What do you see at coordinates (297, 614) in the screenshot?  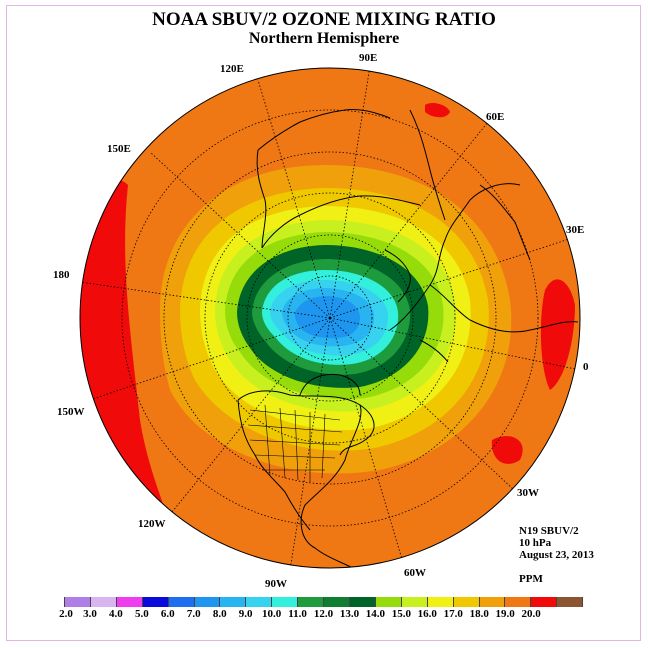 I see `colorbar-tick-label: 11.0` at bounding box center [297, 614].